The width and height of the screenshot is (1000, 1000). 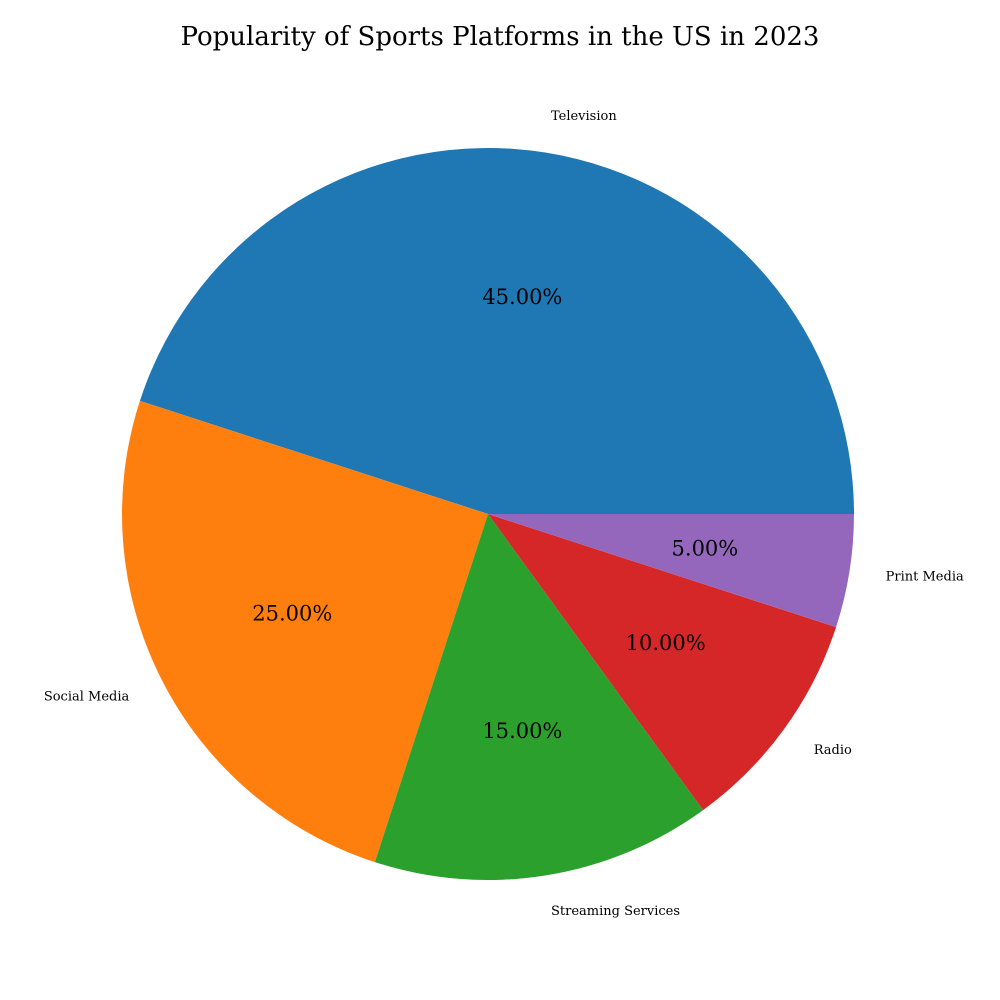 I want to click on slice-label-streaming-services: Streaming Services, so click(x=615, y=911).